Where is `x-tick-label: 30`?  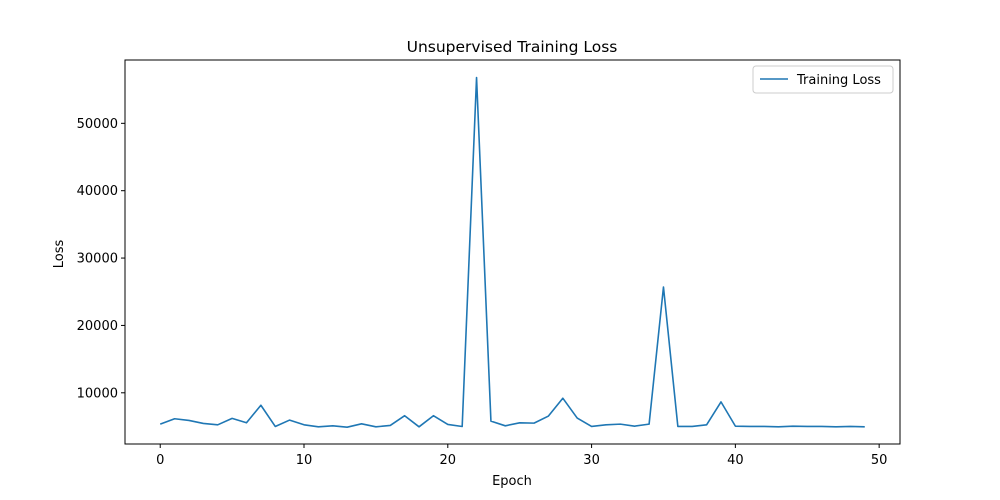
x-tick-label: 30 is located at coordinates (591, 460).